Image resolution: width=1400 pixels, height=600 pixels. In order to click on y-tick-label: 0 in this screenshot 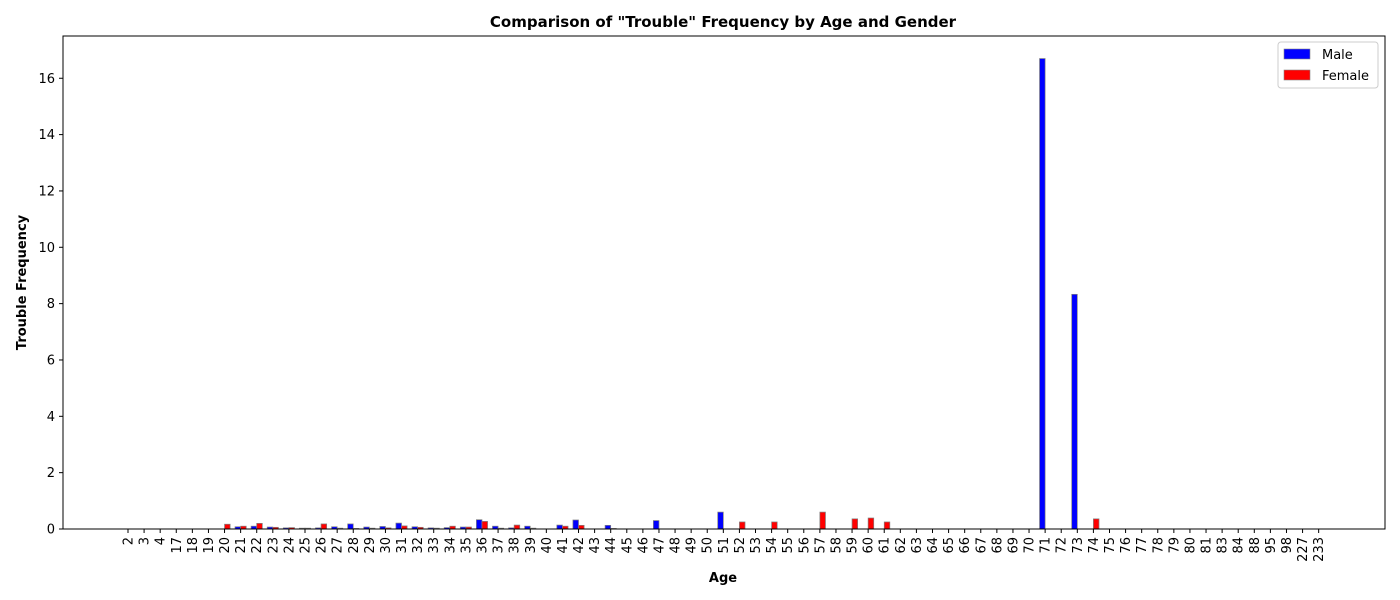, I will do `click(51, 530)`.